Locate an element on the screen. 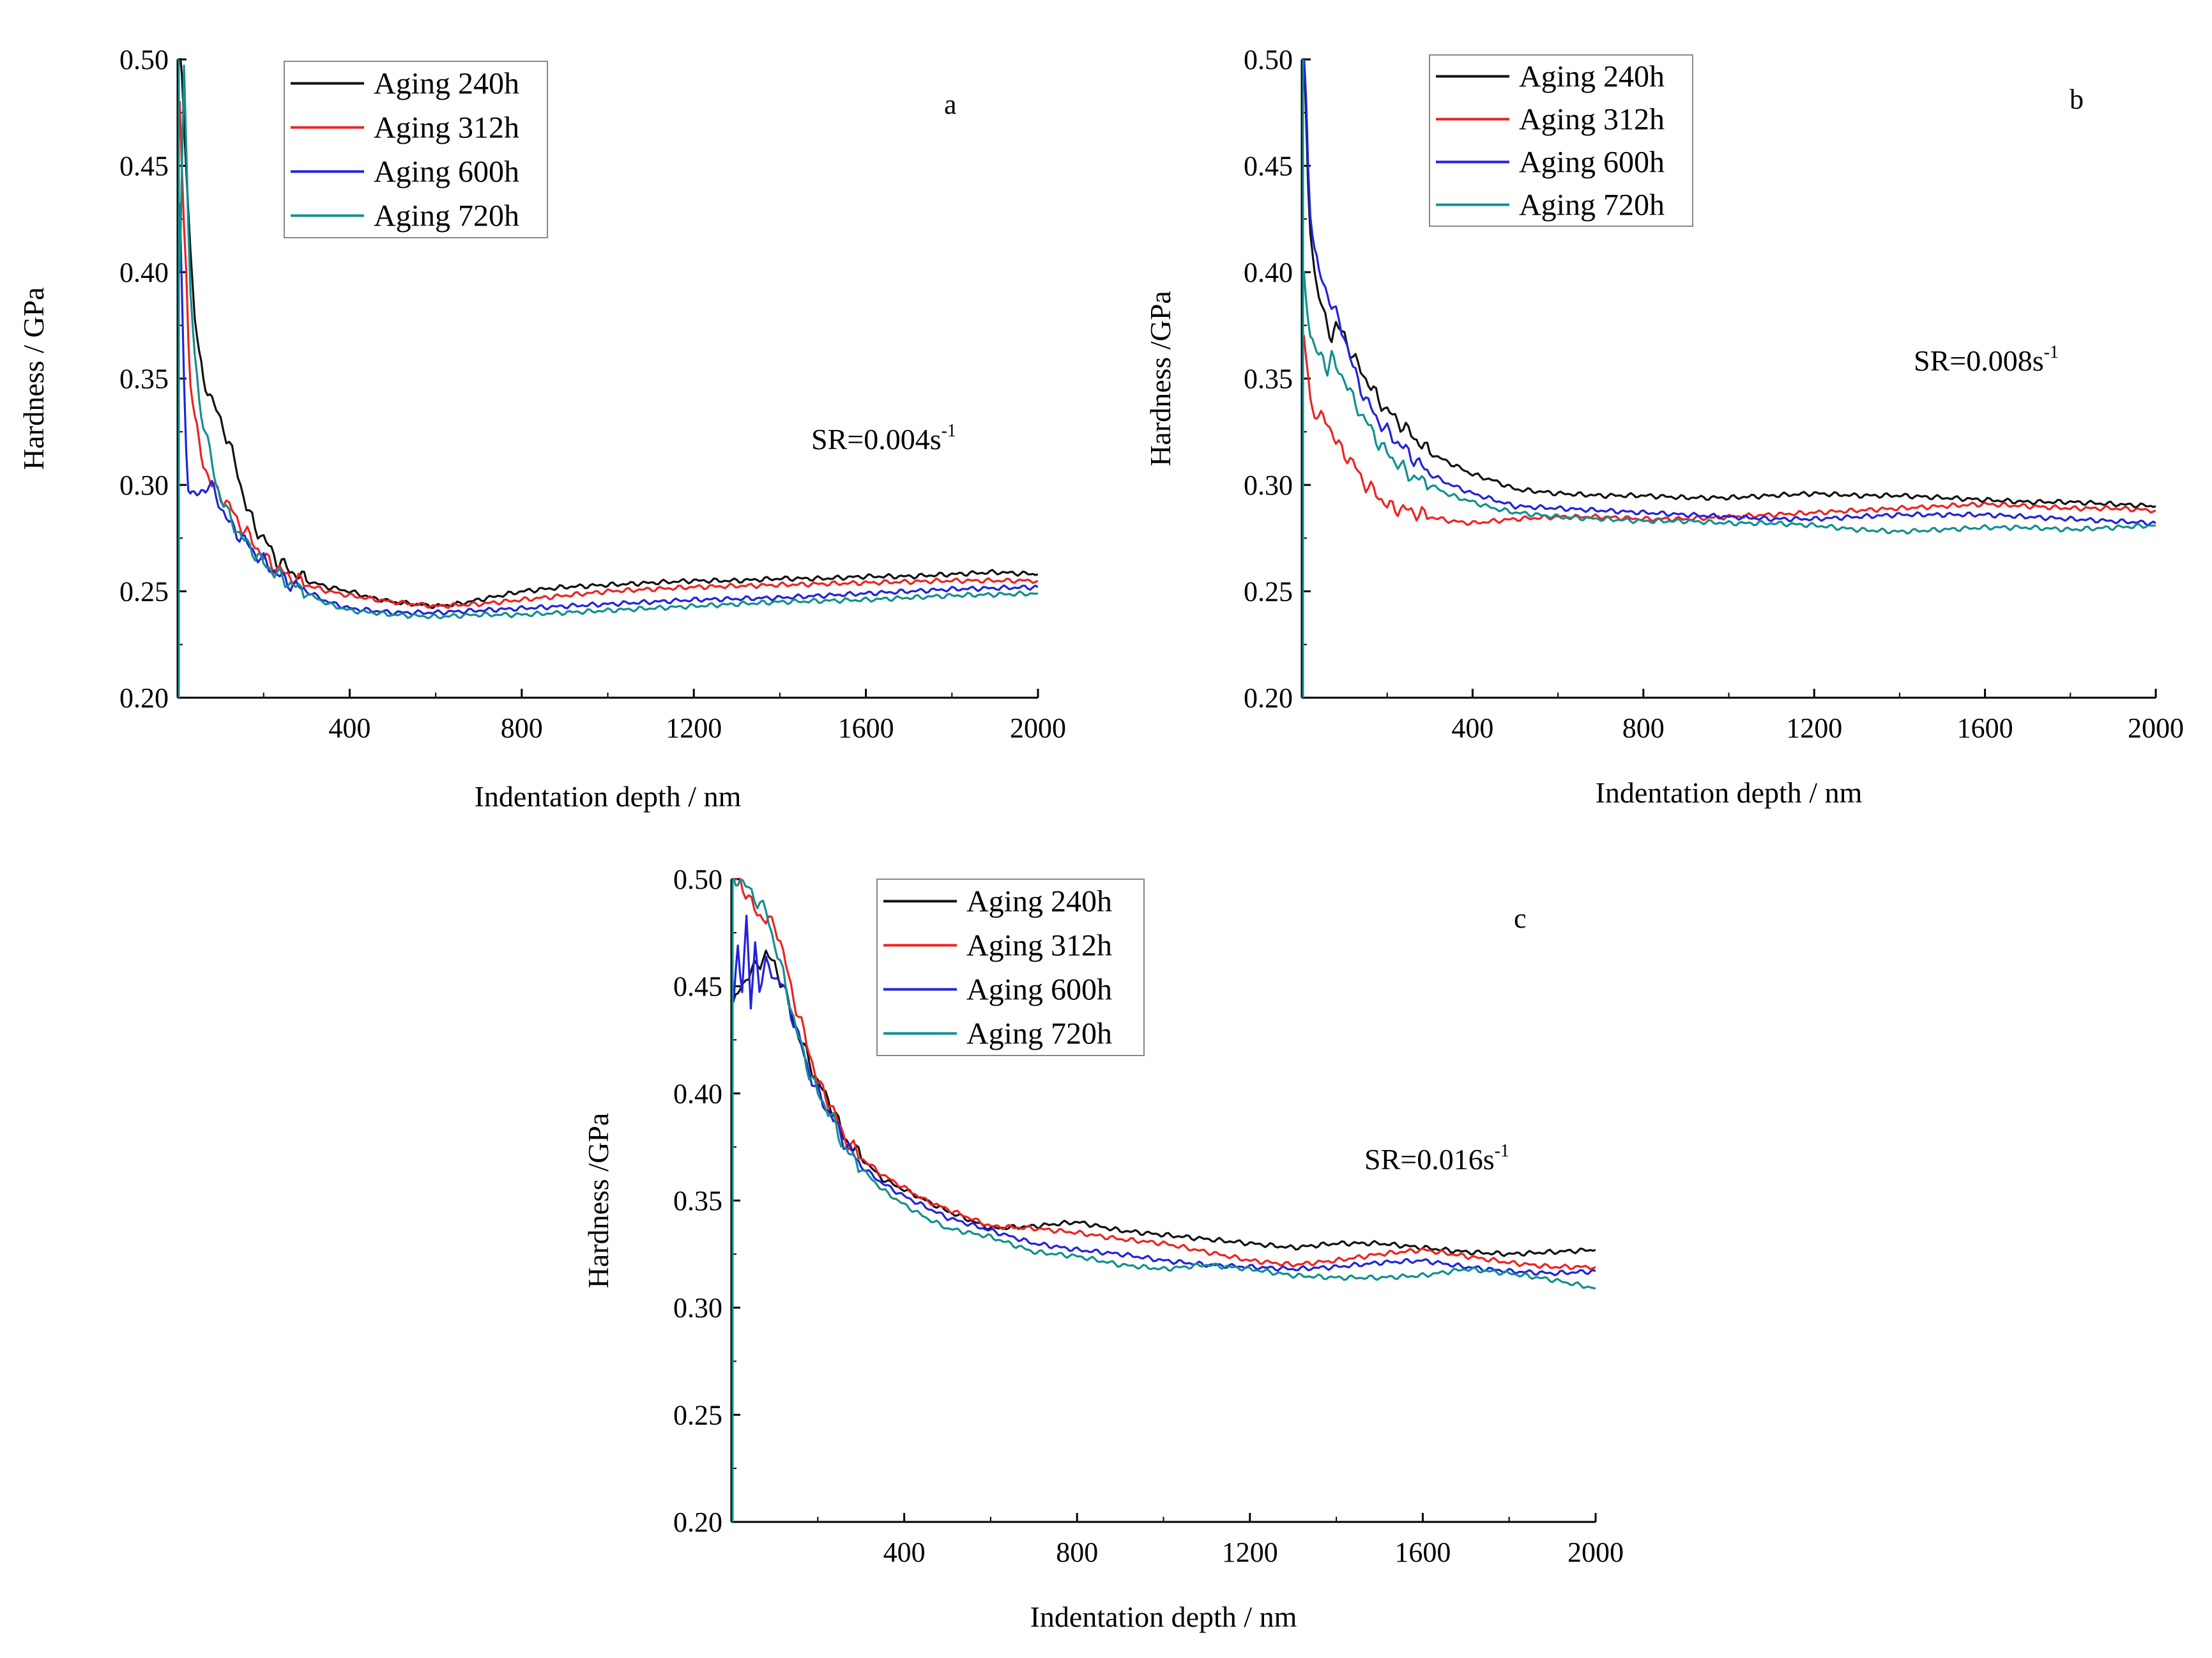 This screenshot has height=1658, width=2212. panel-letter: c is located at coordinates (1520, 918).